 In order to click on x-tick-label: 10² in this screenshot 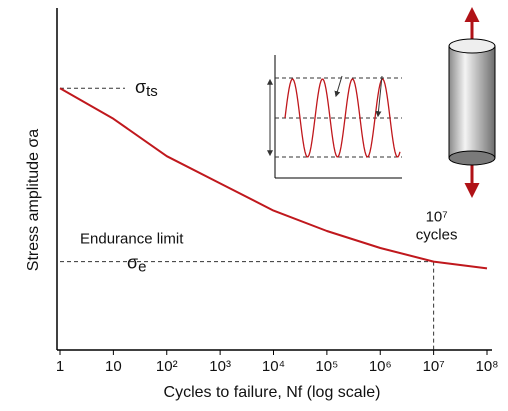, I will do `click(167, 366)`.